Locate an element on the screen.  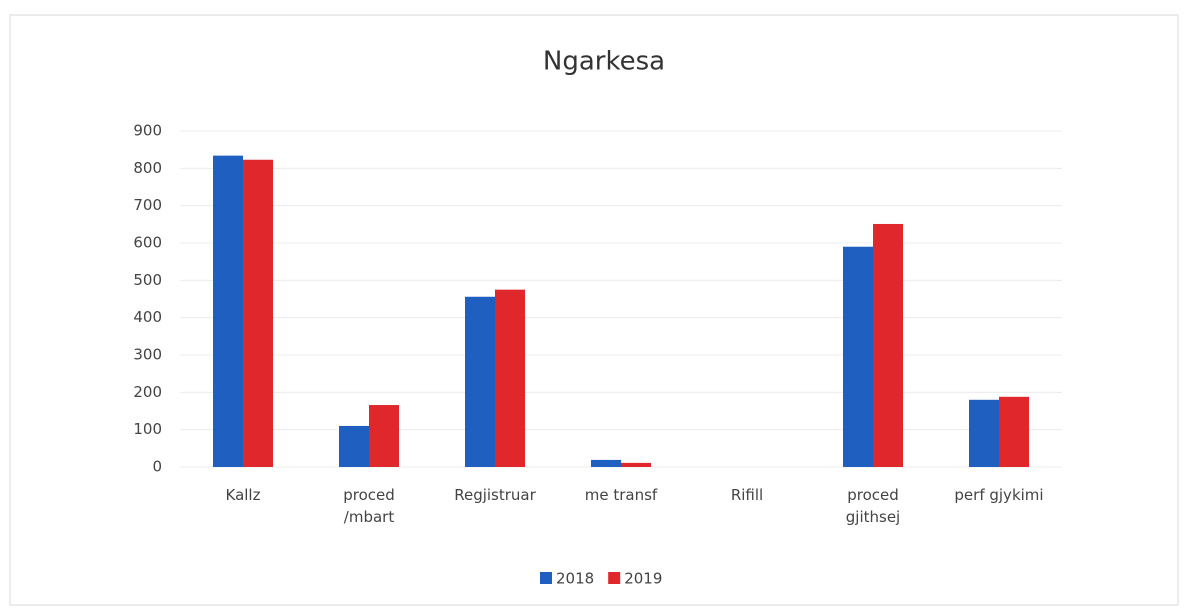
y-tick-label: 500 is located at coordinates (147, 280).